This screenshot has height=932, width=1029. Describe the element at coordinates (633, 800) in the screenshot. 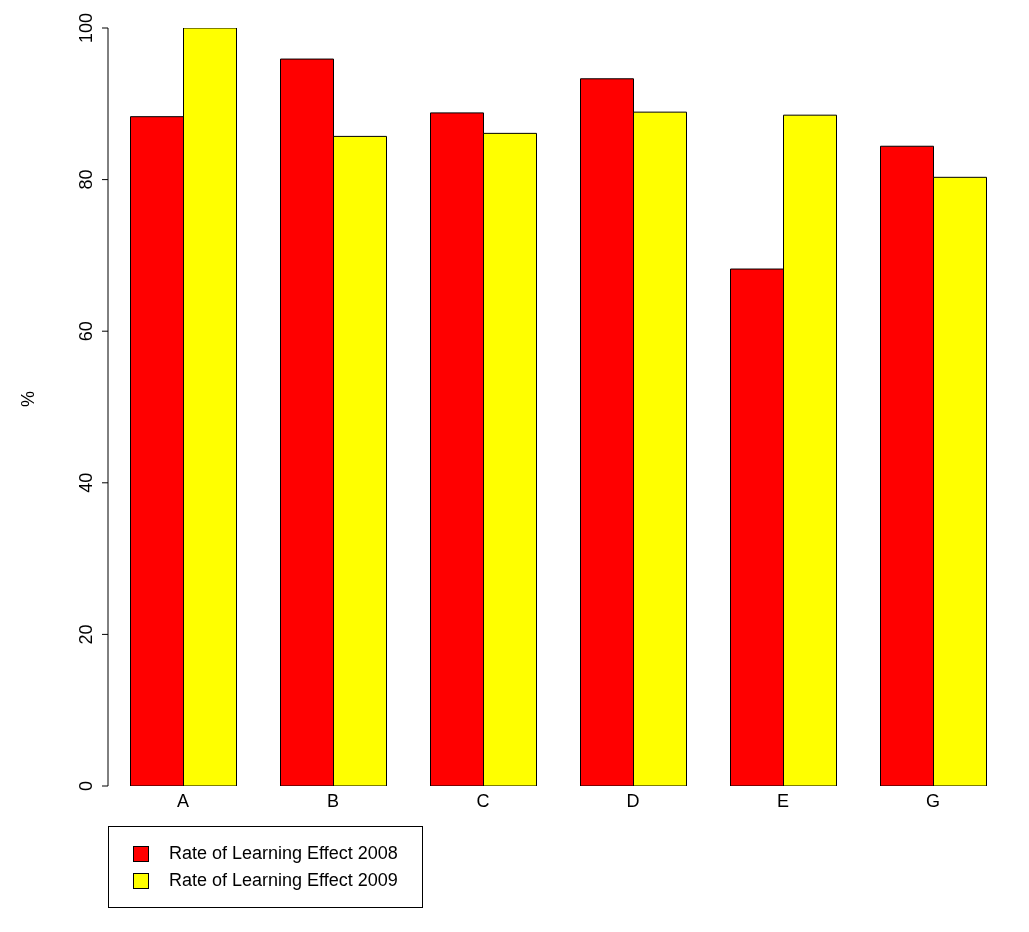

I see `x-tick-label: D` at that location.